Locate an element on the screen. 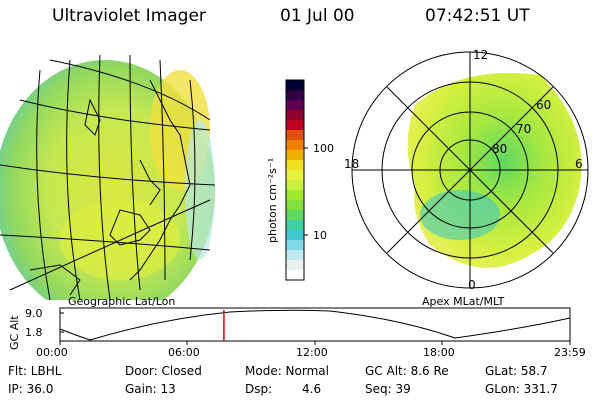  info-gc-alt: GC Alt: 8.6 Re is located at coordinates (407, 371).